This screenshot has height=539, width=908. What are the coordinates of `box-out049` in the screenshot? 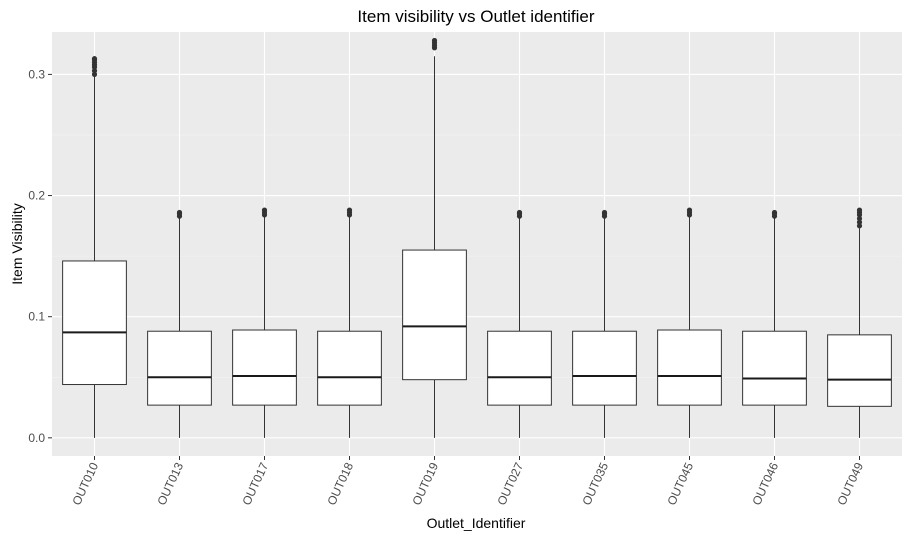 It's located at (859, 322).